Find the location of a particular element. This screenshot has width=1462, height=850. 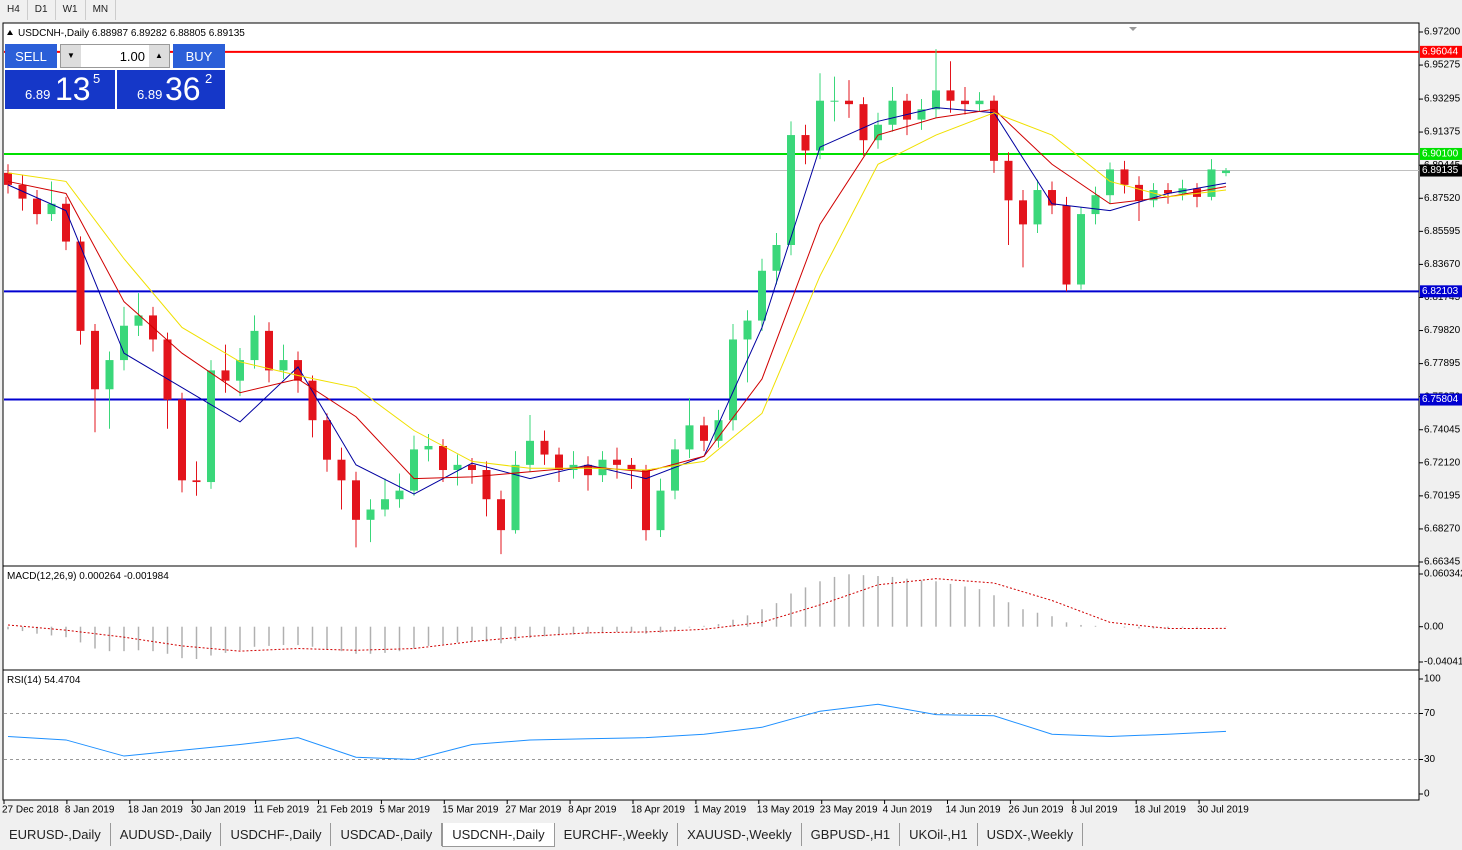

y-tick-label: 6.74045 is located at coordinates (1442, 429).